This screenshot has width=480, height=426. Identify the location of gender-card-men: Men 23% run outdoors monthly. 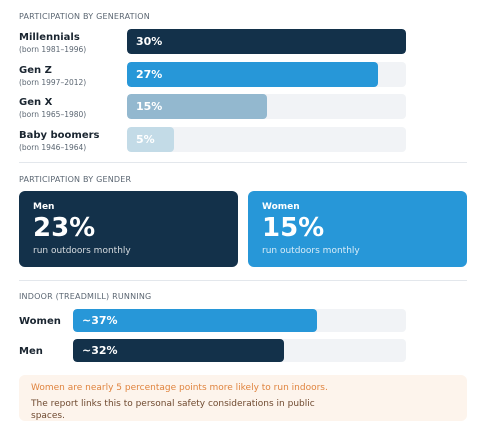
(128, 229).